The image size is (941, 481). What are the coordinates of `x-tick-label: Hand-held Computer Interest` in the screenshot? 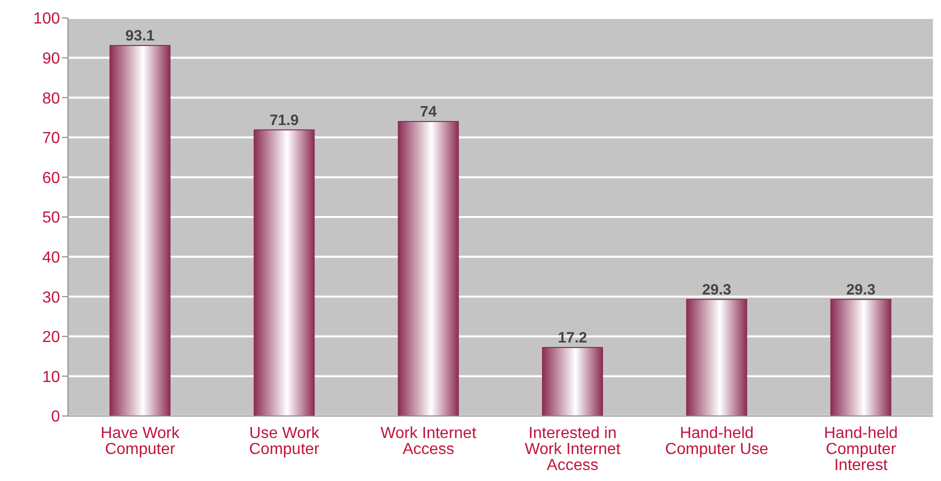 It's located at (861, 449).